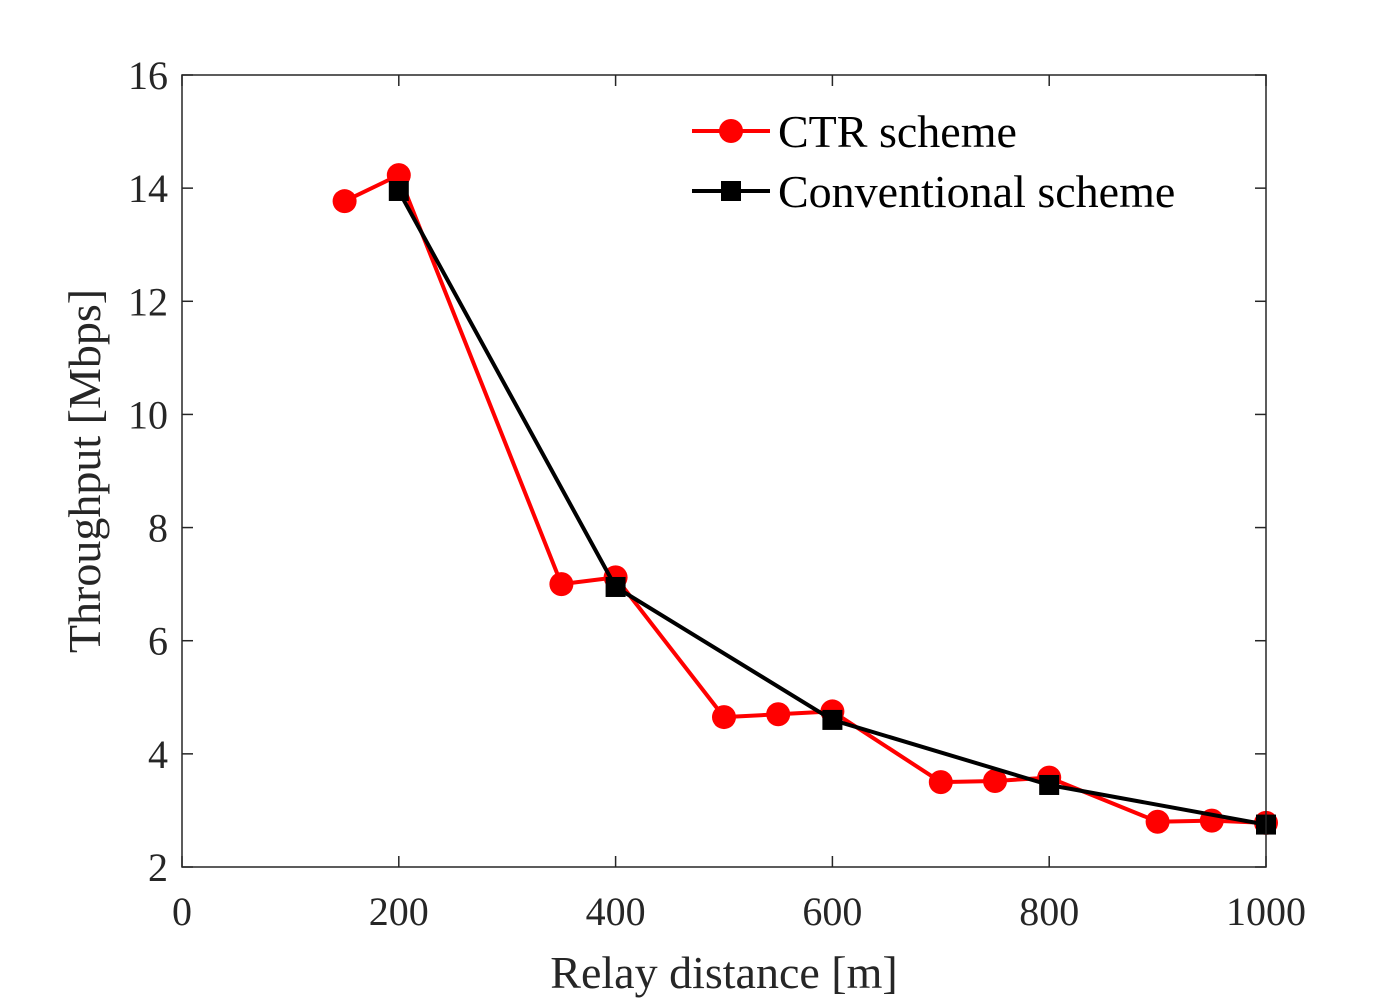 The width and height of the screenshot is (1400, 1000). I want to click on legend: CTR scheme Conventional scheme, so click(933, 161).